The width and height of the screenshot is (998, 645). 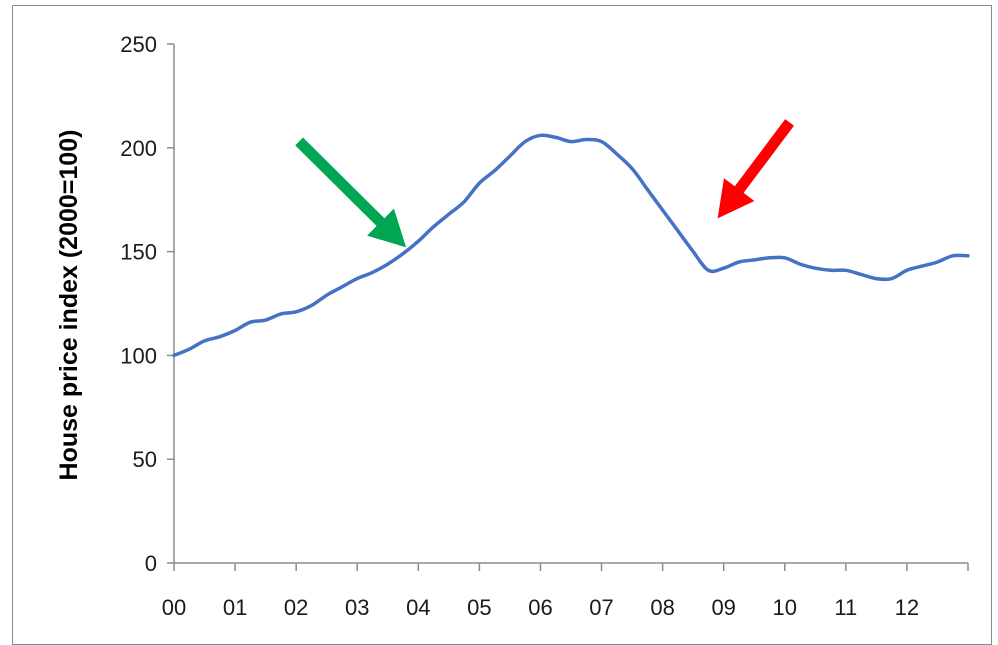 What do you see at coordinates (723, 607) in the screenshot?
I see `x-tick-label: 09` at bounding box center [723, 607].